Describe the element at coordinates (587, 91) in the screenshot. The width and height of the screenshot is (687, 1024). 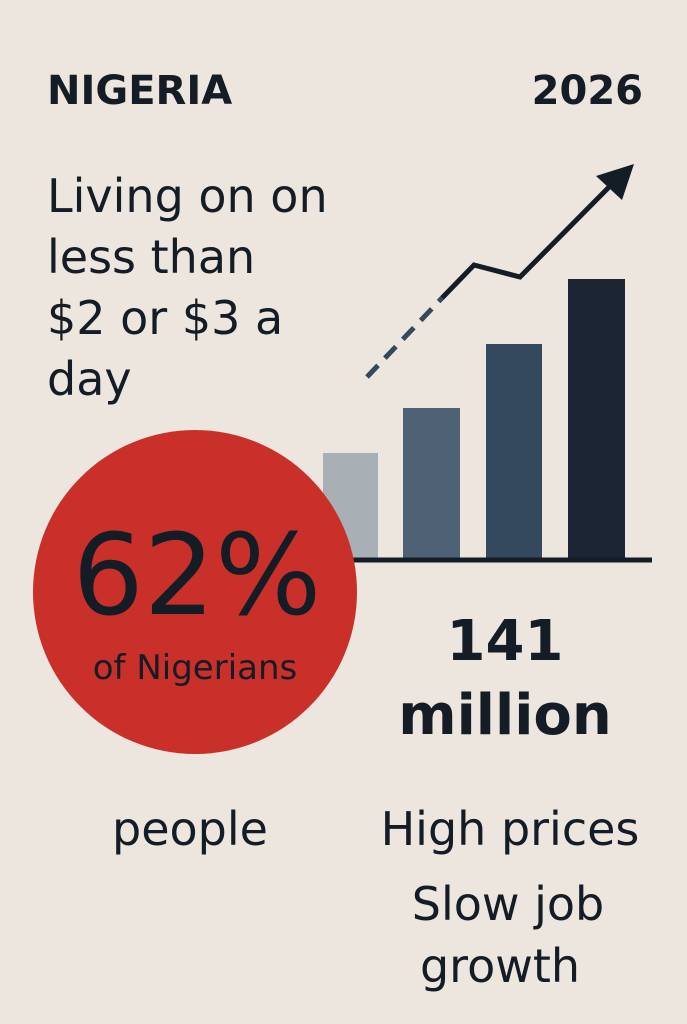
I see `year: 2026` at that location.